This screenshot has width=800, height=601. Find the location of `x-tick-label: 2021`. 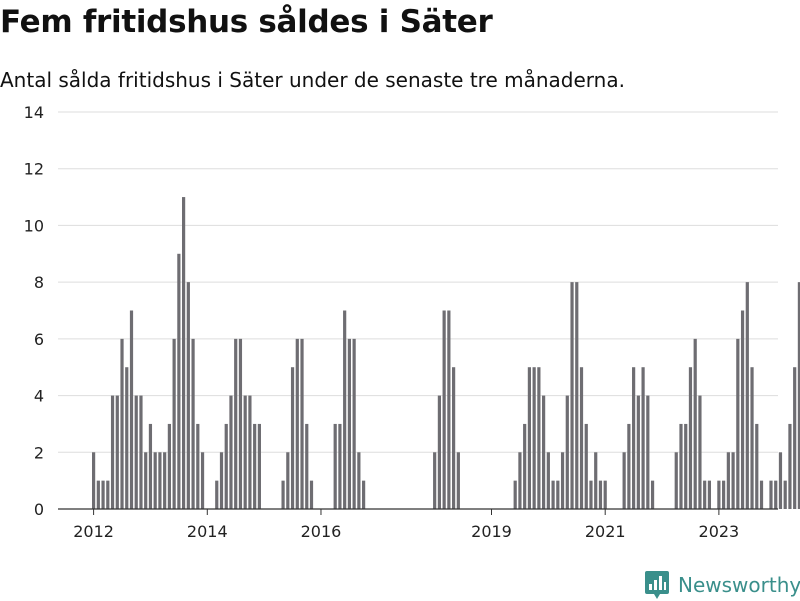

x-tick-label: 2021 is located at coordinates (605, 531).